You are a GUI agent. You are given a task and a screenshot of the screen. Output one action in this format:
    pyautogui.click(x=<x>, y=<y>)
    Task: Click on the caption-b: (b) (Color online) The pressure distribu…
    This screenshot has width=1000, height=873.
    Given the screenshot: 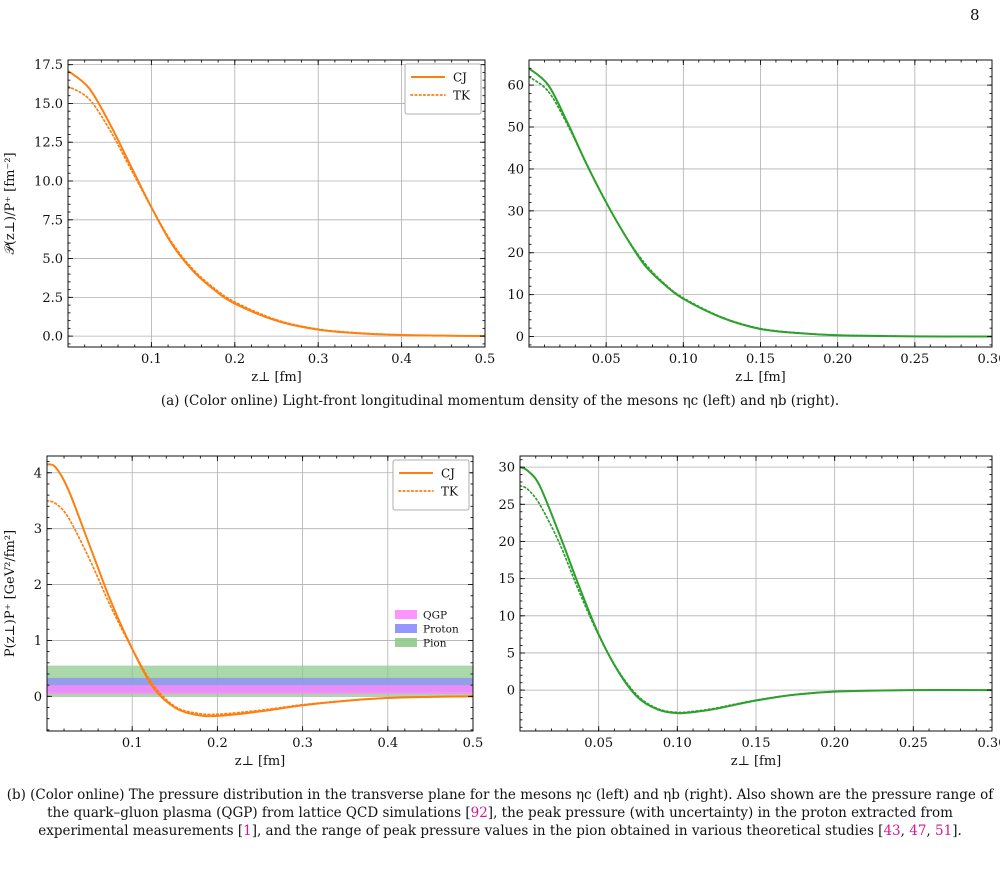 What is the action you would take?
    pyautogui.click(x=500, y=813)
    